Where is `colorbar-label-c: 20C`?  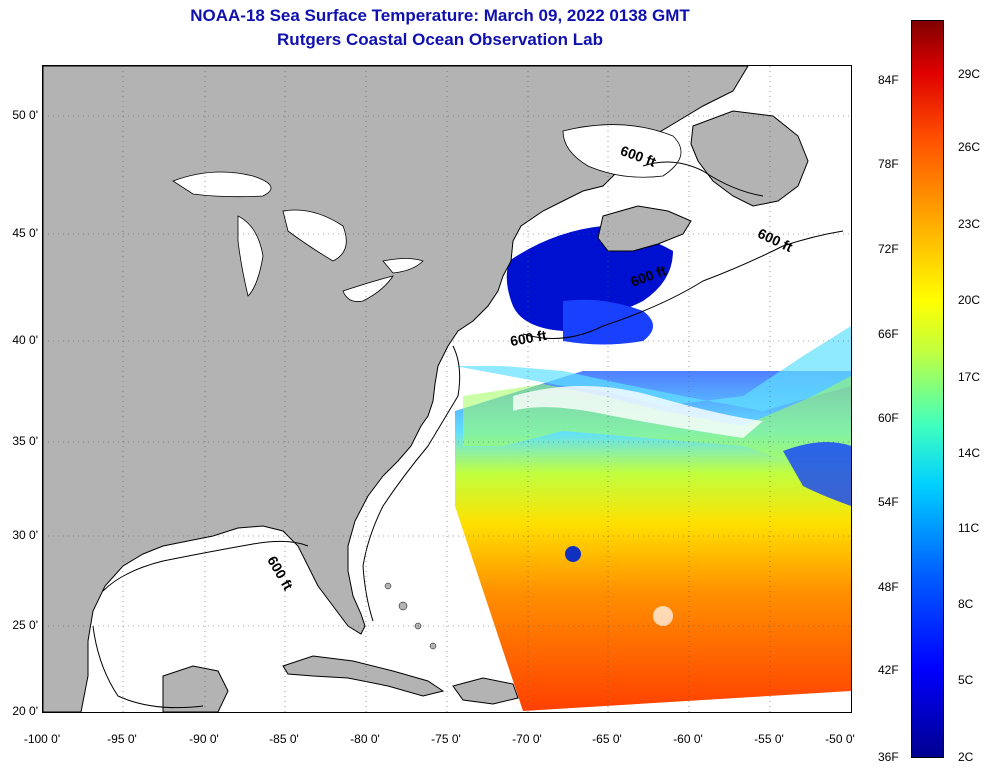
colorbar-label-c: 20C is located at coordinates (969, 300).